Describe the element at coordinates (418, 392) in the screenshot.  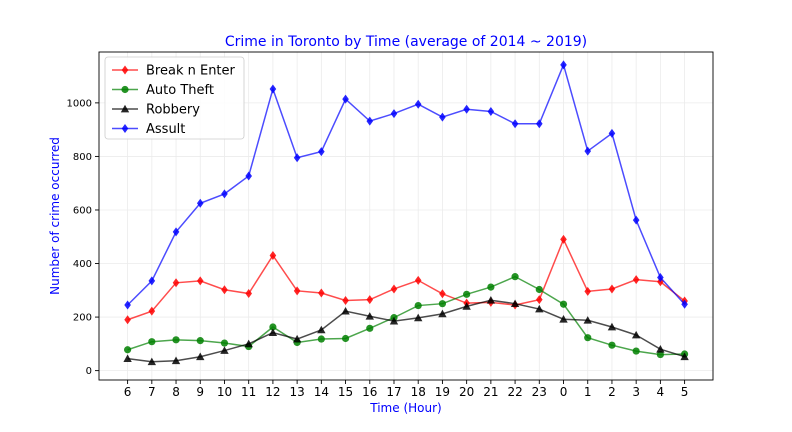
I see `x-tick-label: 18` at that location.